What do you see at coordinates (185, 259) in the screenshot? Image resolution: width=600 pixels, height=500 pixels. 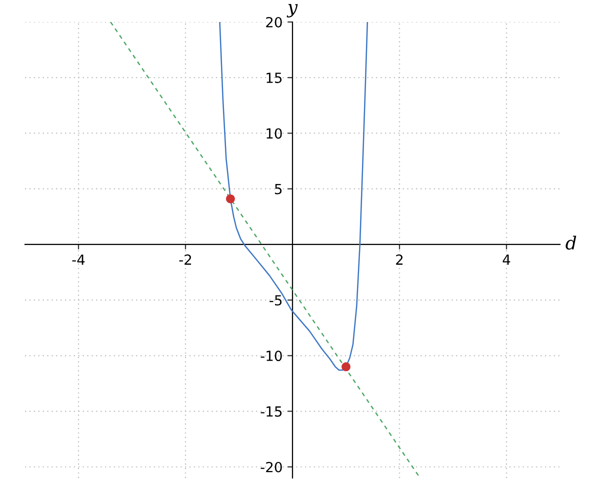 I see `x-tick-label: -2` at bounding box center [185, 259].